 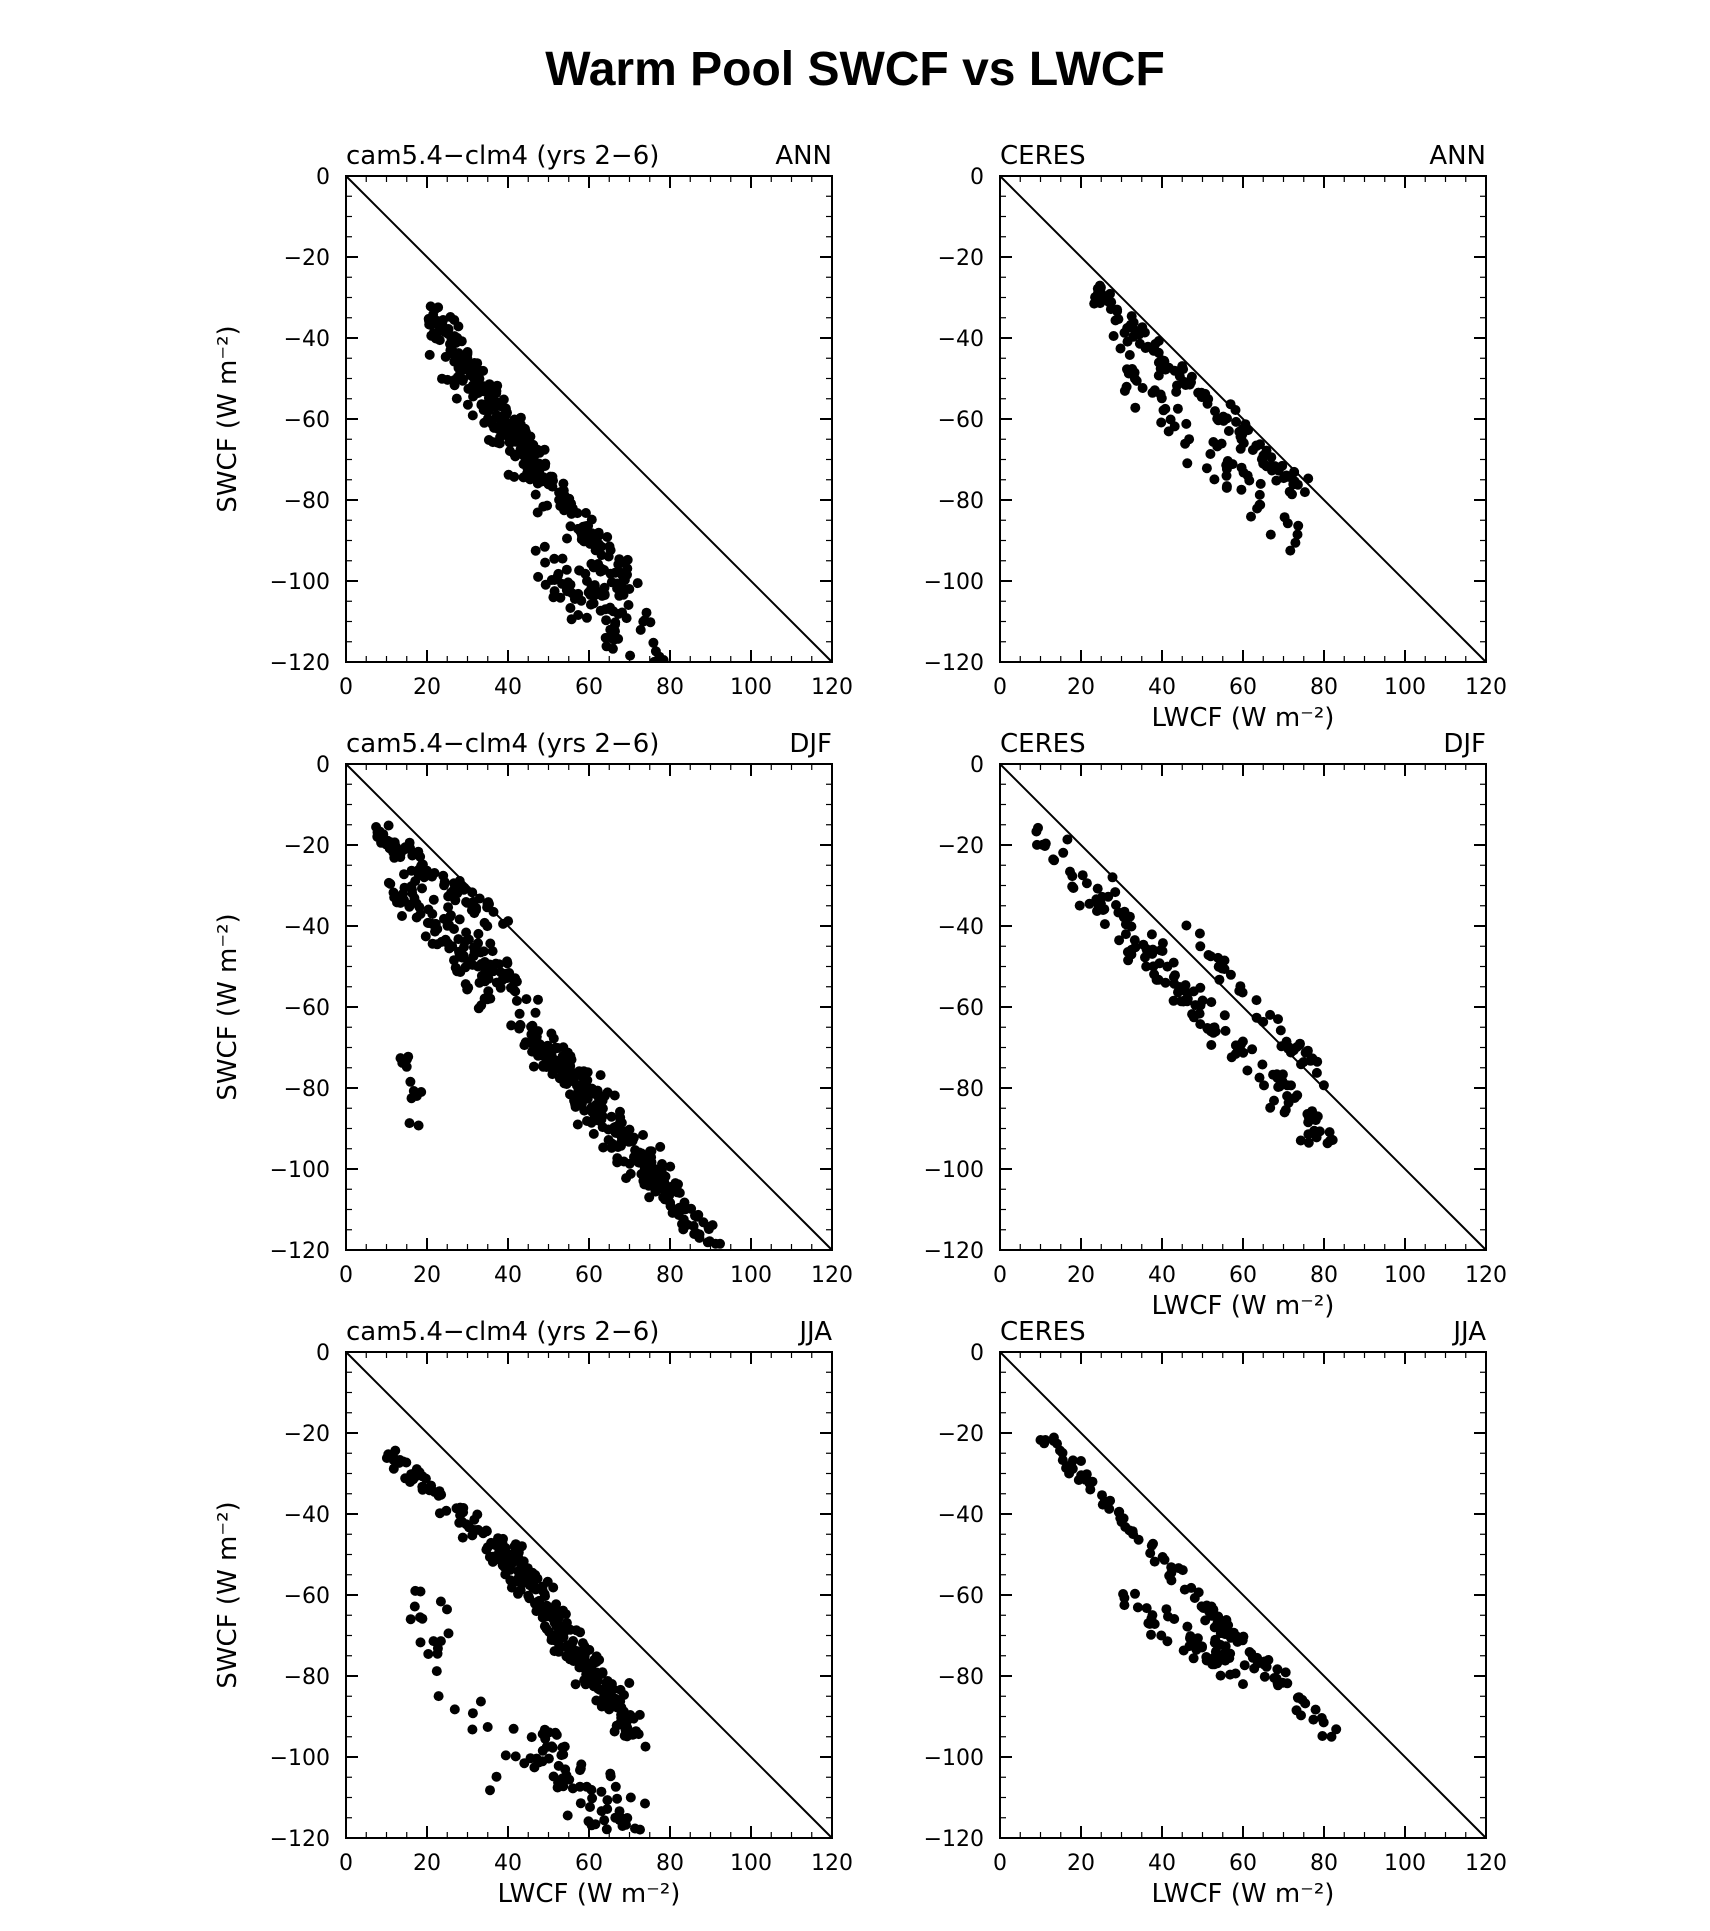 I want to click on y-tick-label: −60, so click(x=961, y=1008).